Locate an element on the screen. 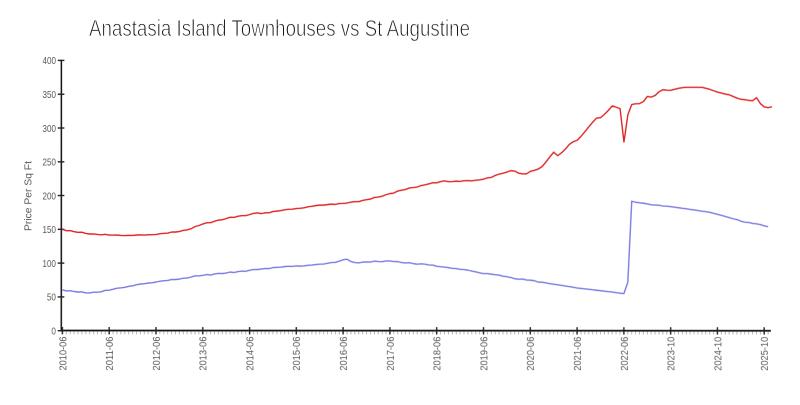  svg-text: 100 is located at coordinates (49, 264).